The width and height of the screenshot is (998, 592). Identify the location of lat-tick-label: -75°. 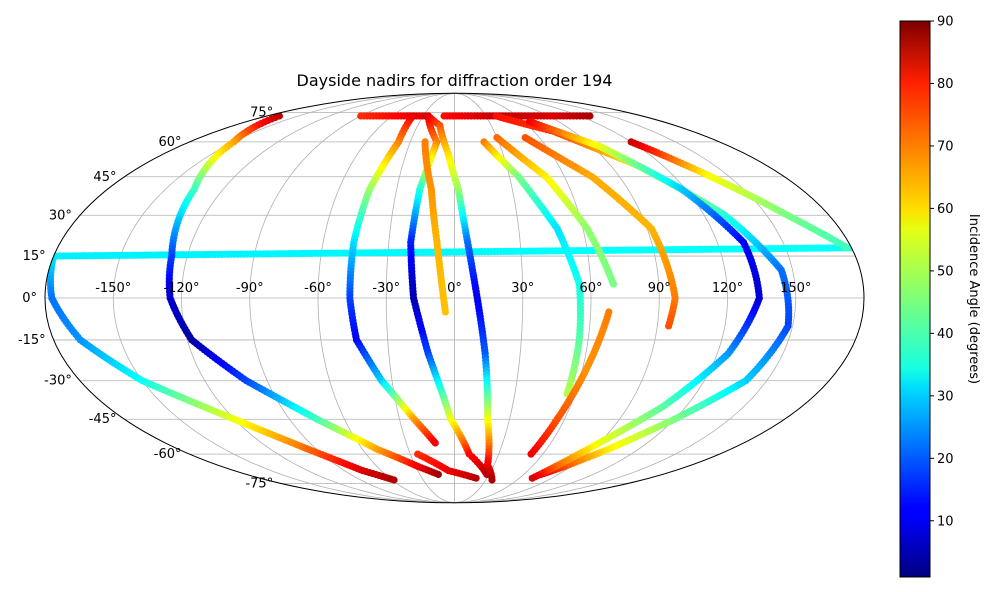
(259, 484).